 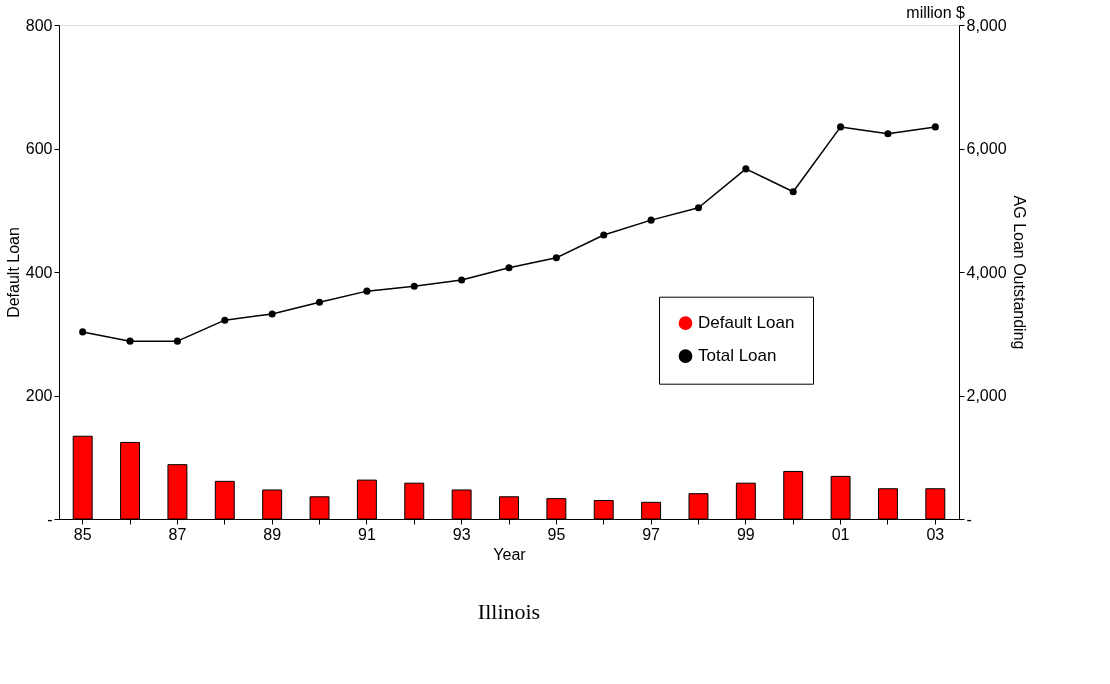 I want to click on y-tick-label: 400, so click(x=39, y=272).